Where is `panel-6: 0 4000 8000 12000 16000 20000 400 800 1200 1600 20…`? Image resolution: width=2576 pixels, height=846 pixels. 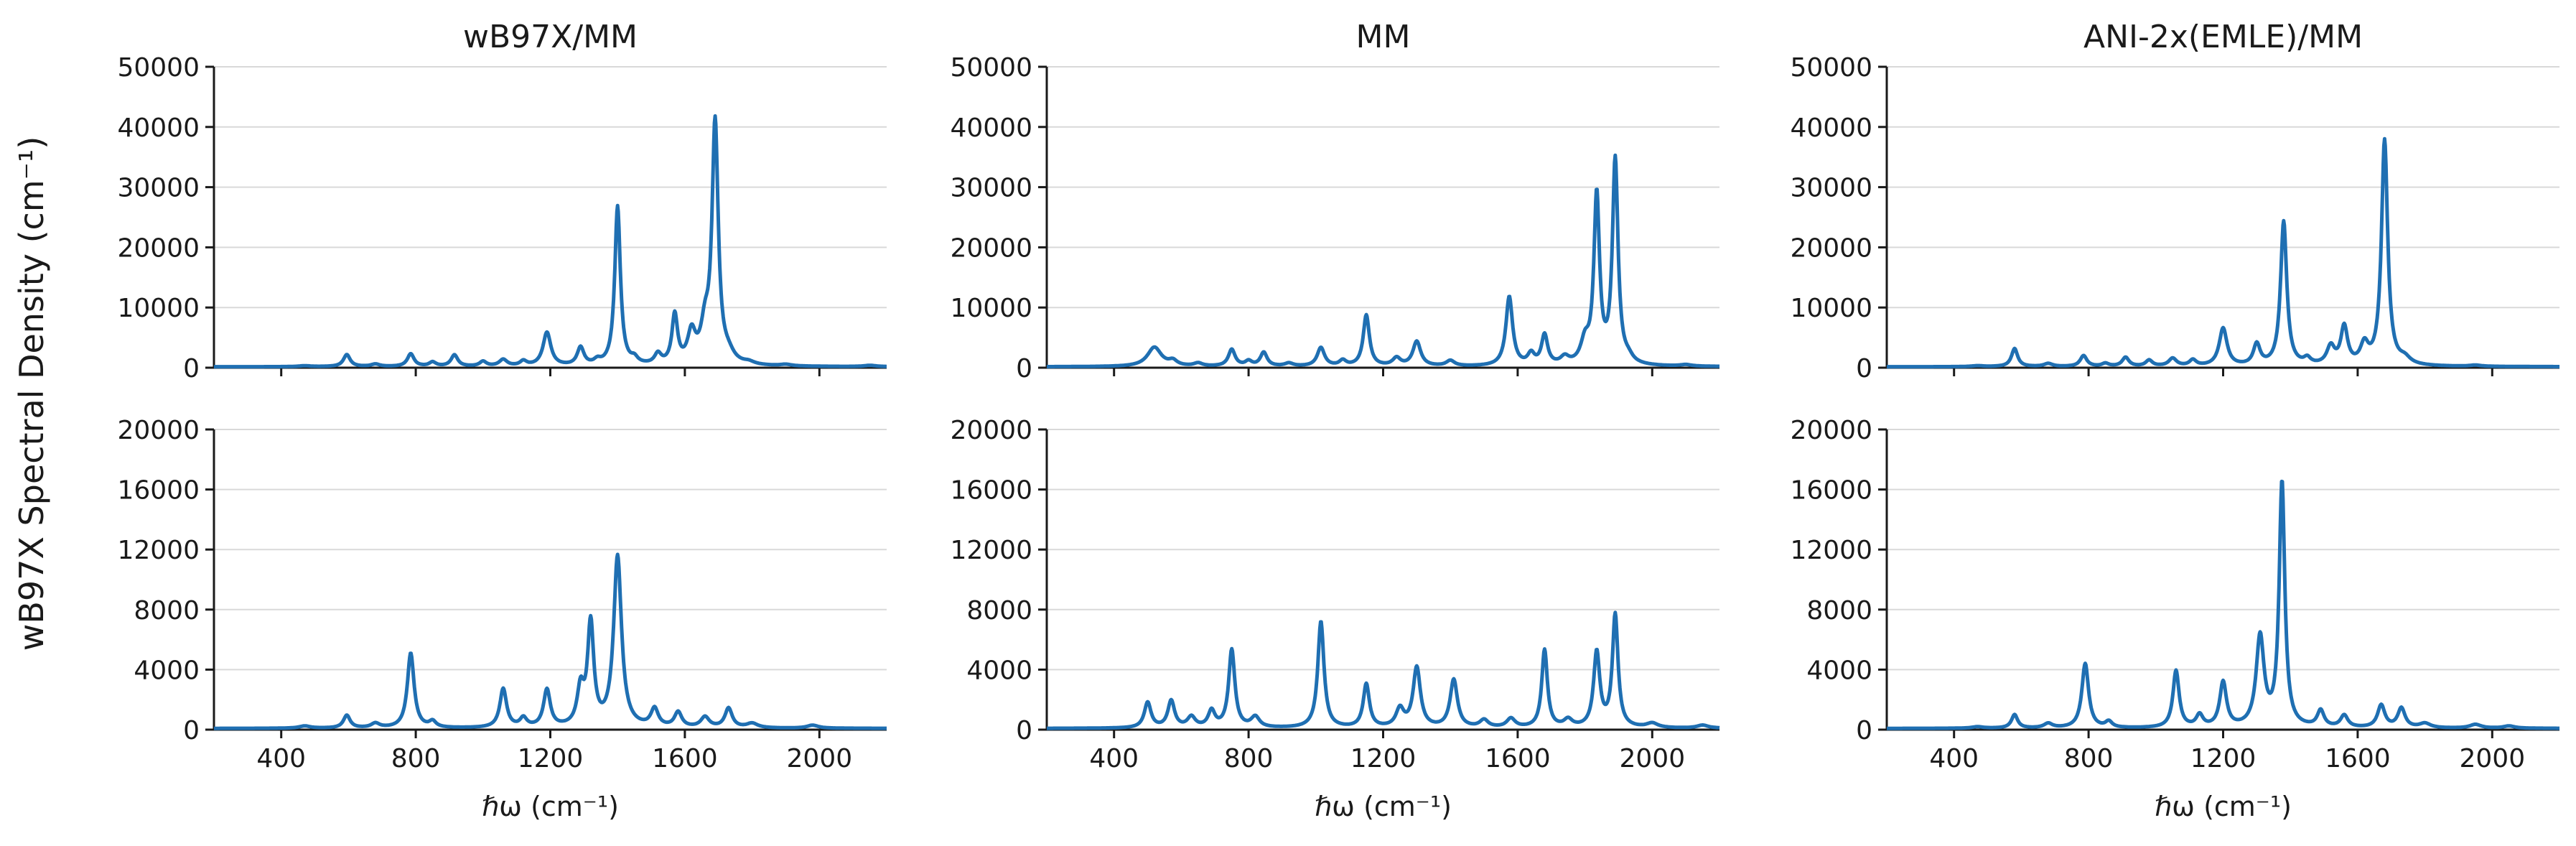 panel-6: 0 4000 8000 12000 16000 20000 400 800 1200 1600 20… is located at coordinates (2175, 619).